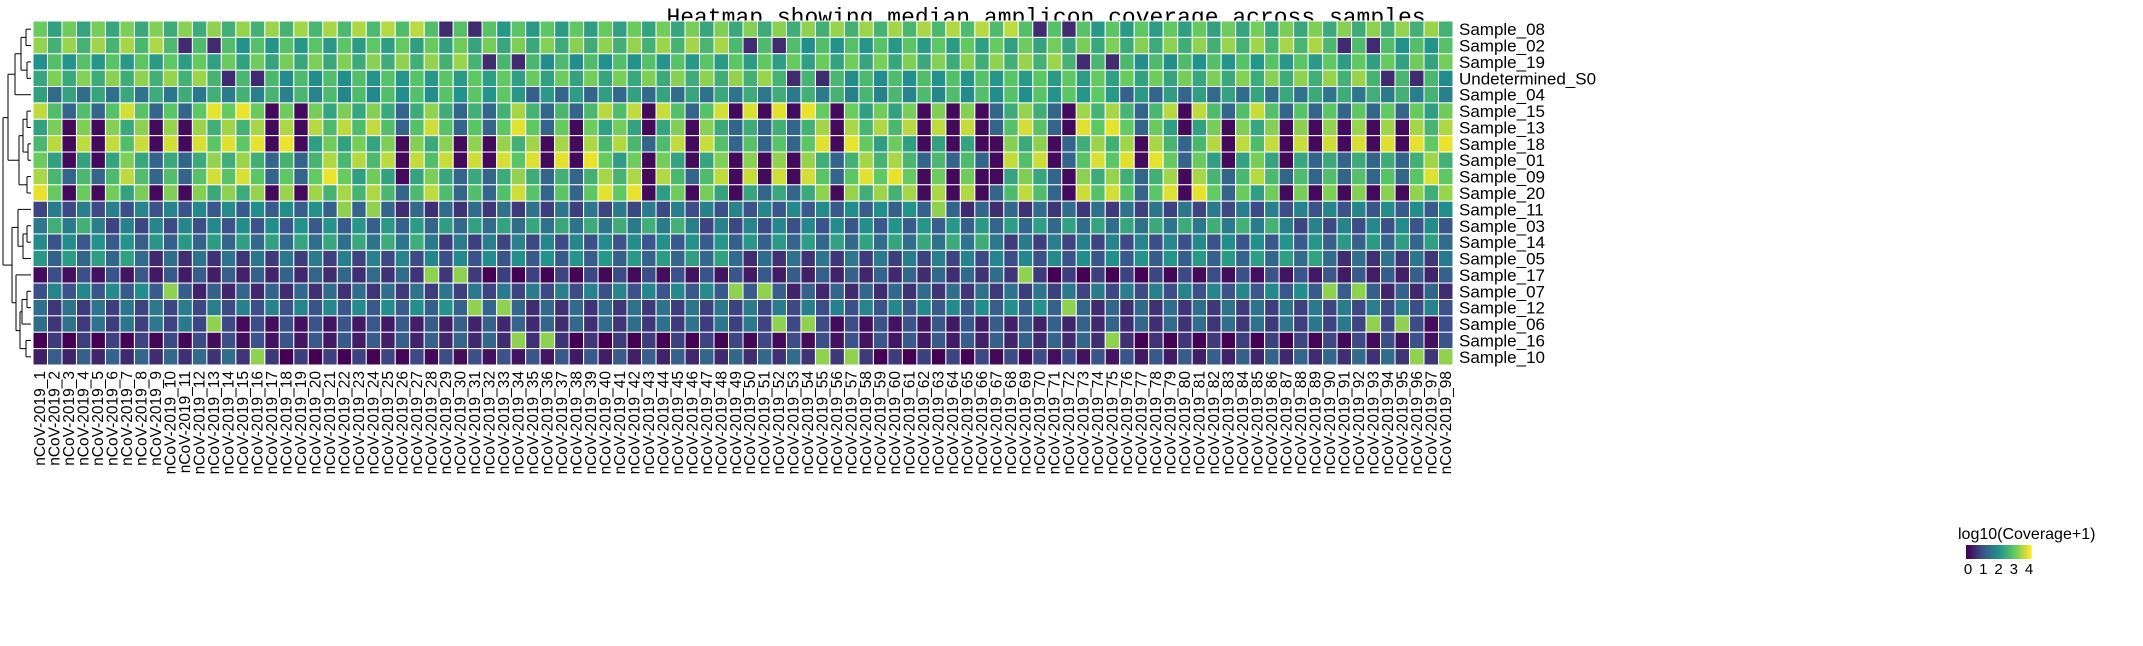 The image size is (2143, 646). I want to click on column-label: nCoV-2019_50, so click(750, 423).